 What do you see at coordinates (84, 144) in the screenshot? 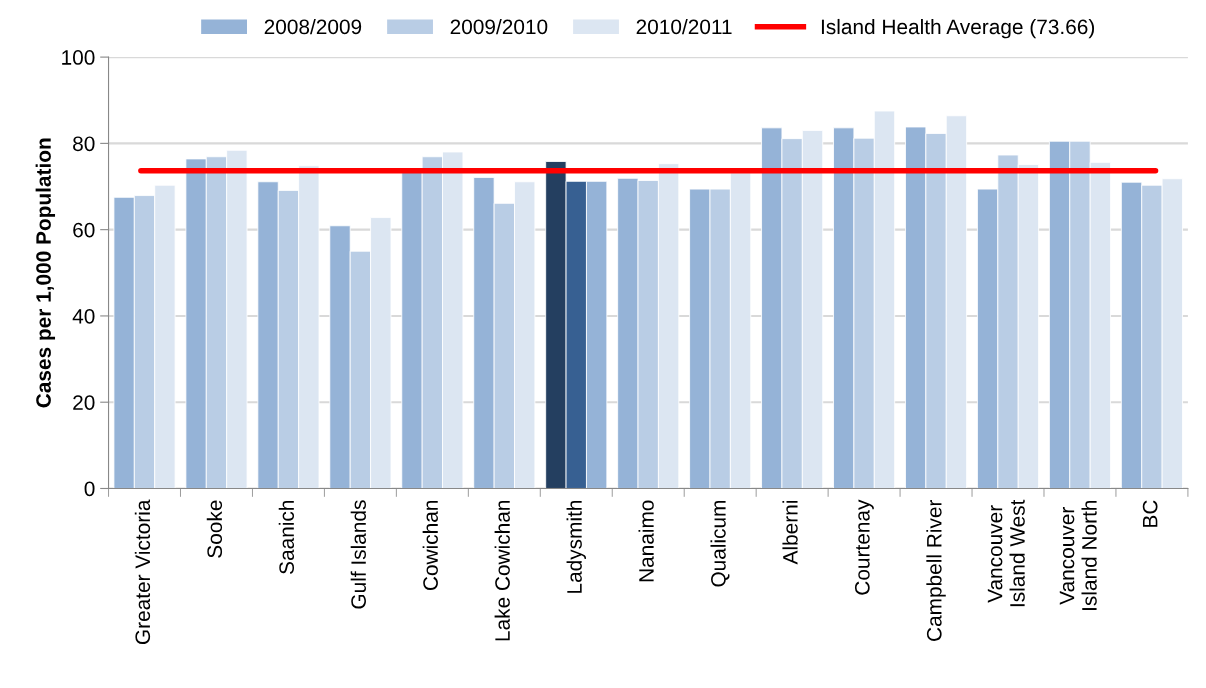
I see `y-tick-label: 80` at bounding box center [84, 144].